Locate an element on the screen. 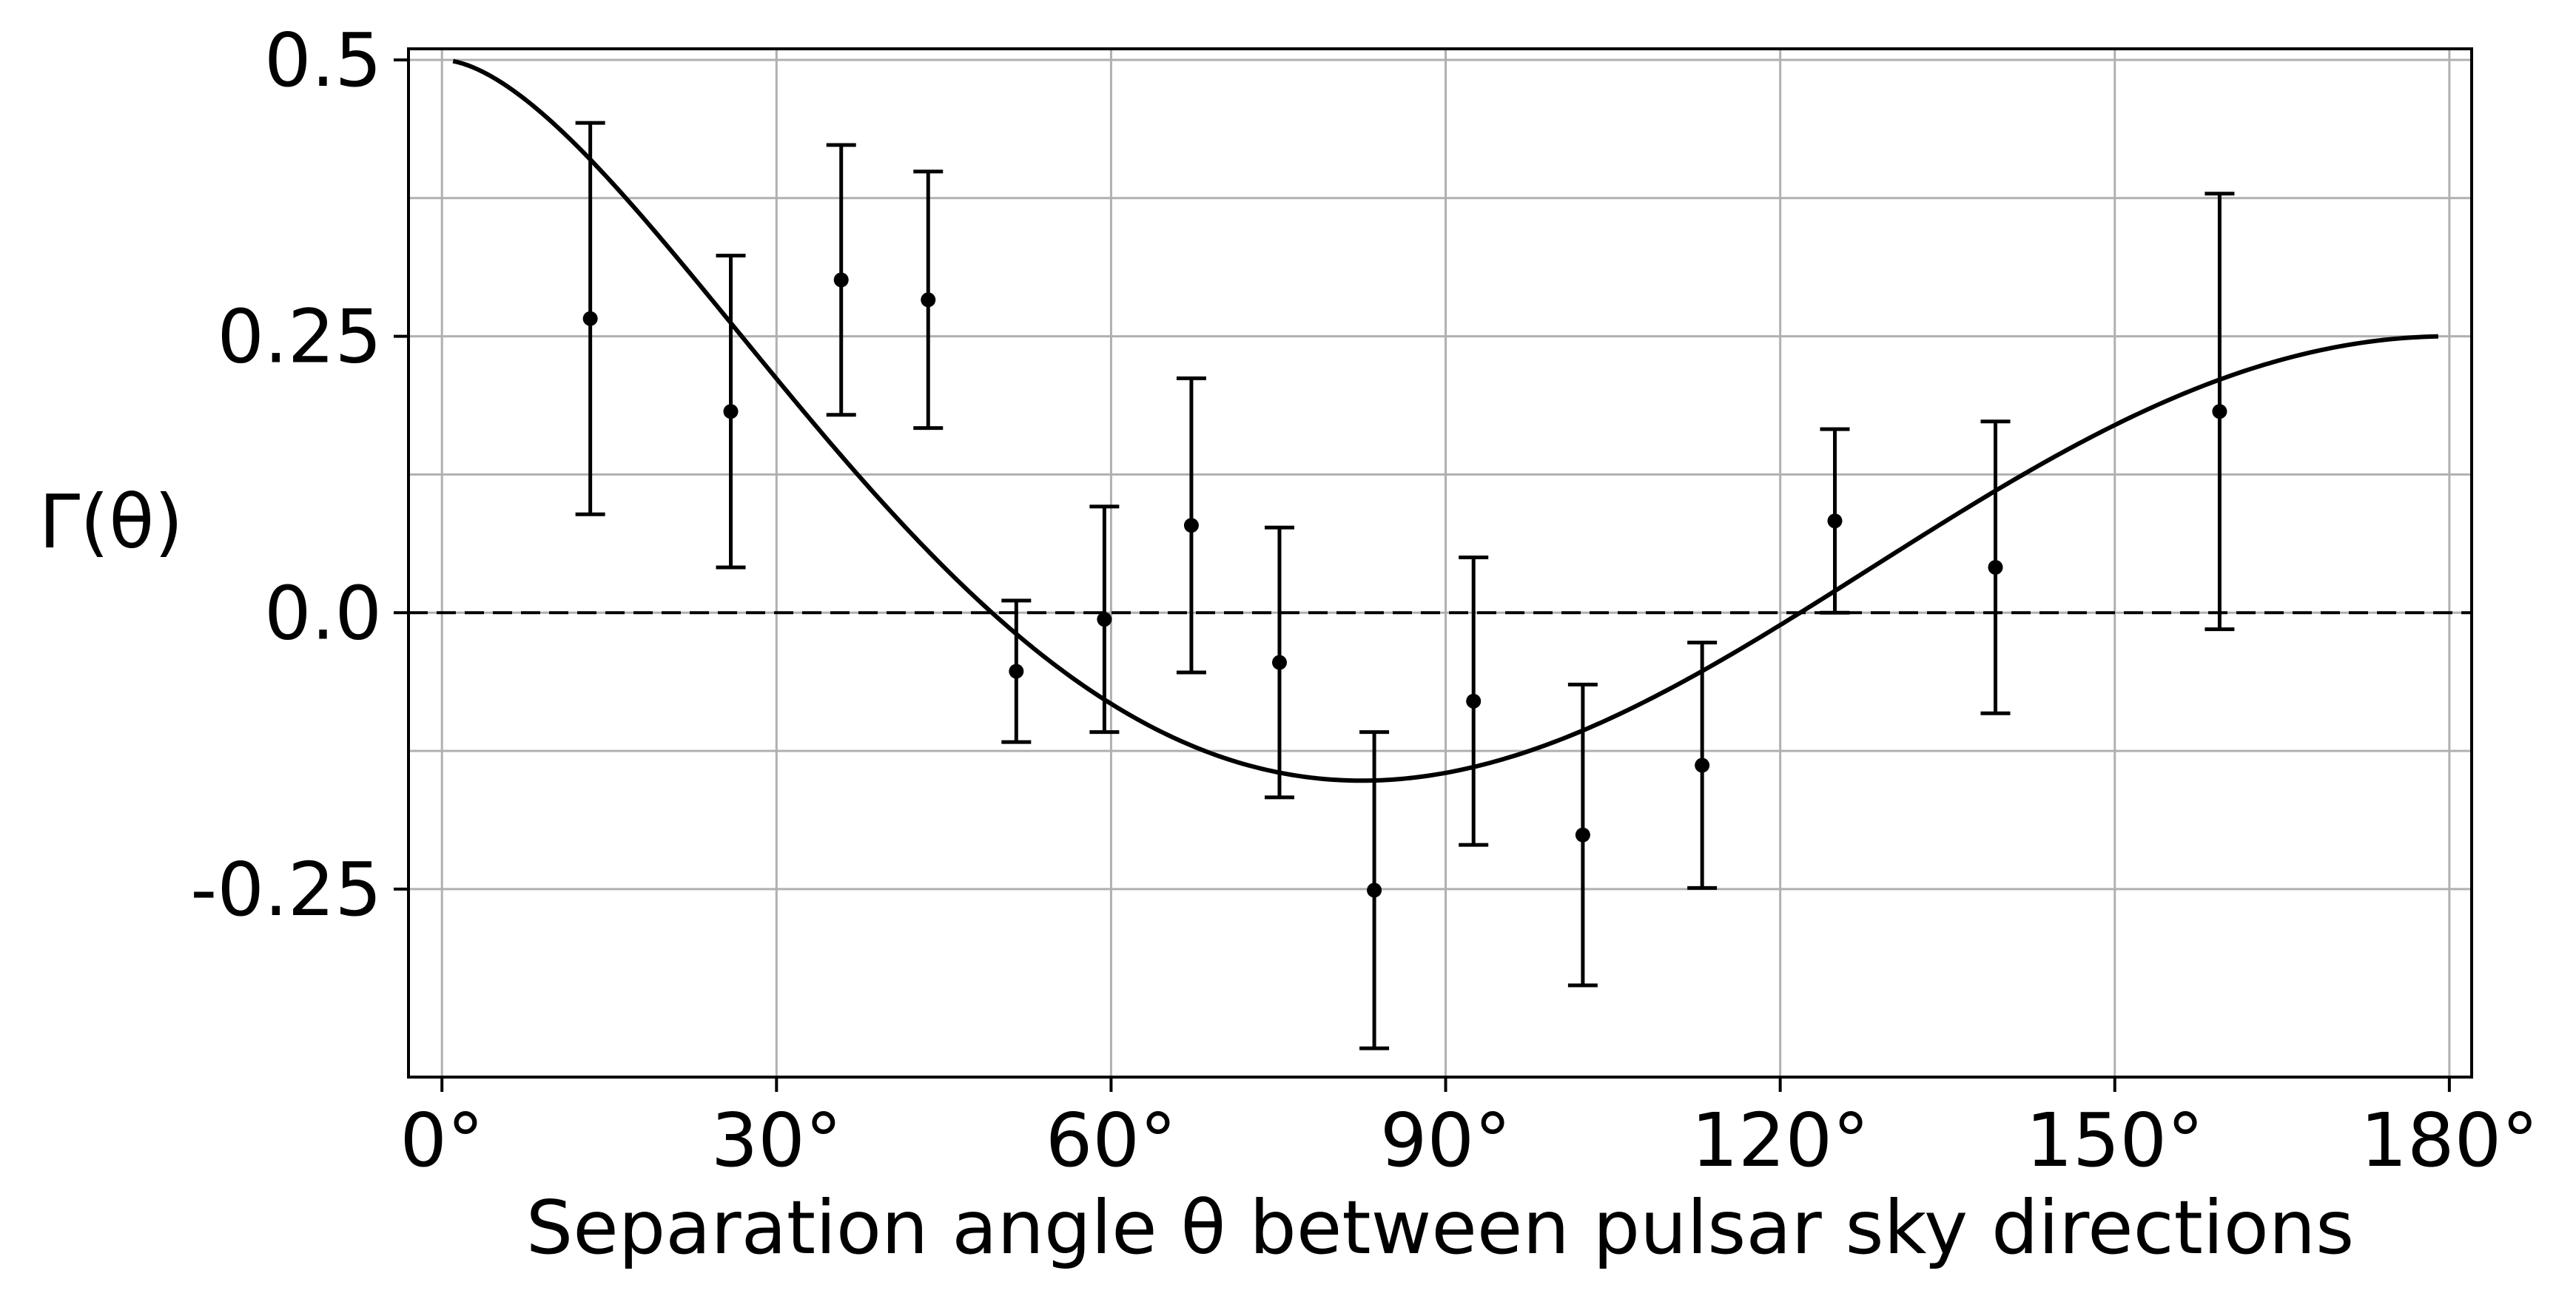  x-tick-label: 150° is located at coordinates (2114, 1140).